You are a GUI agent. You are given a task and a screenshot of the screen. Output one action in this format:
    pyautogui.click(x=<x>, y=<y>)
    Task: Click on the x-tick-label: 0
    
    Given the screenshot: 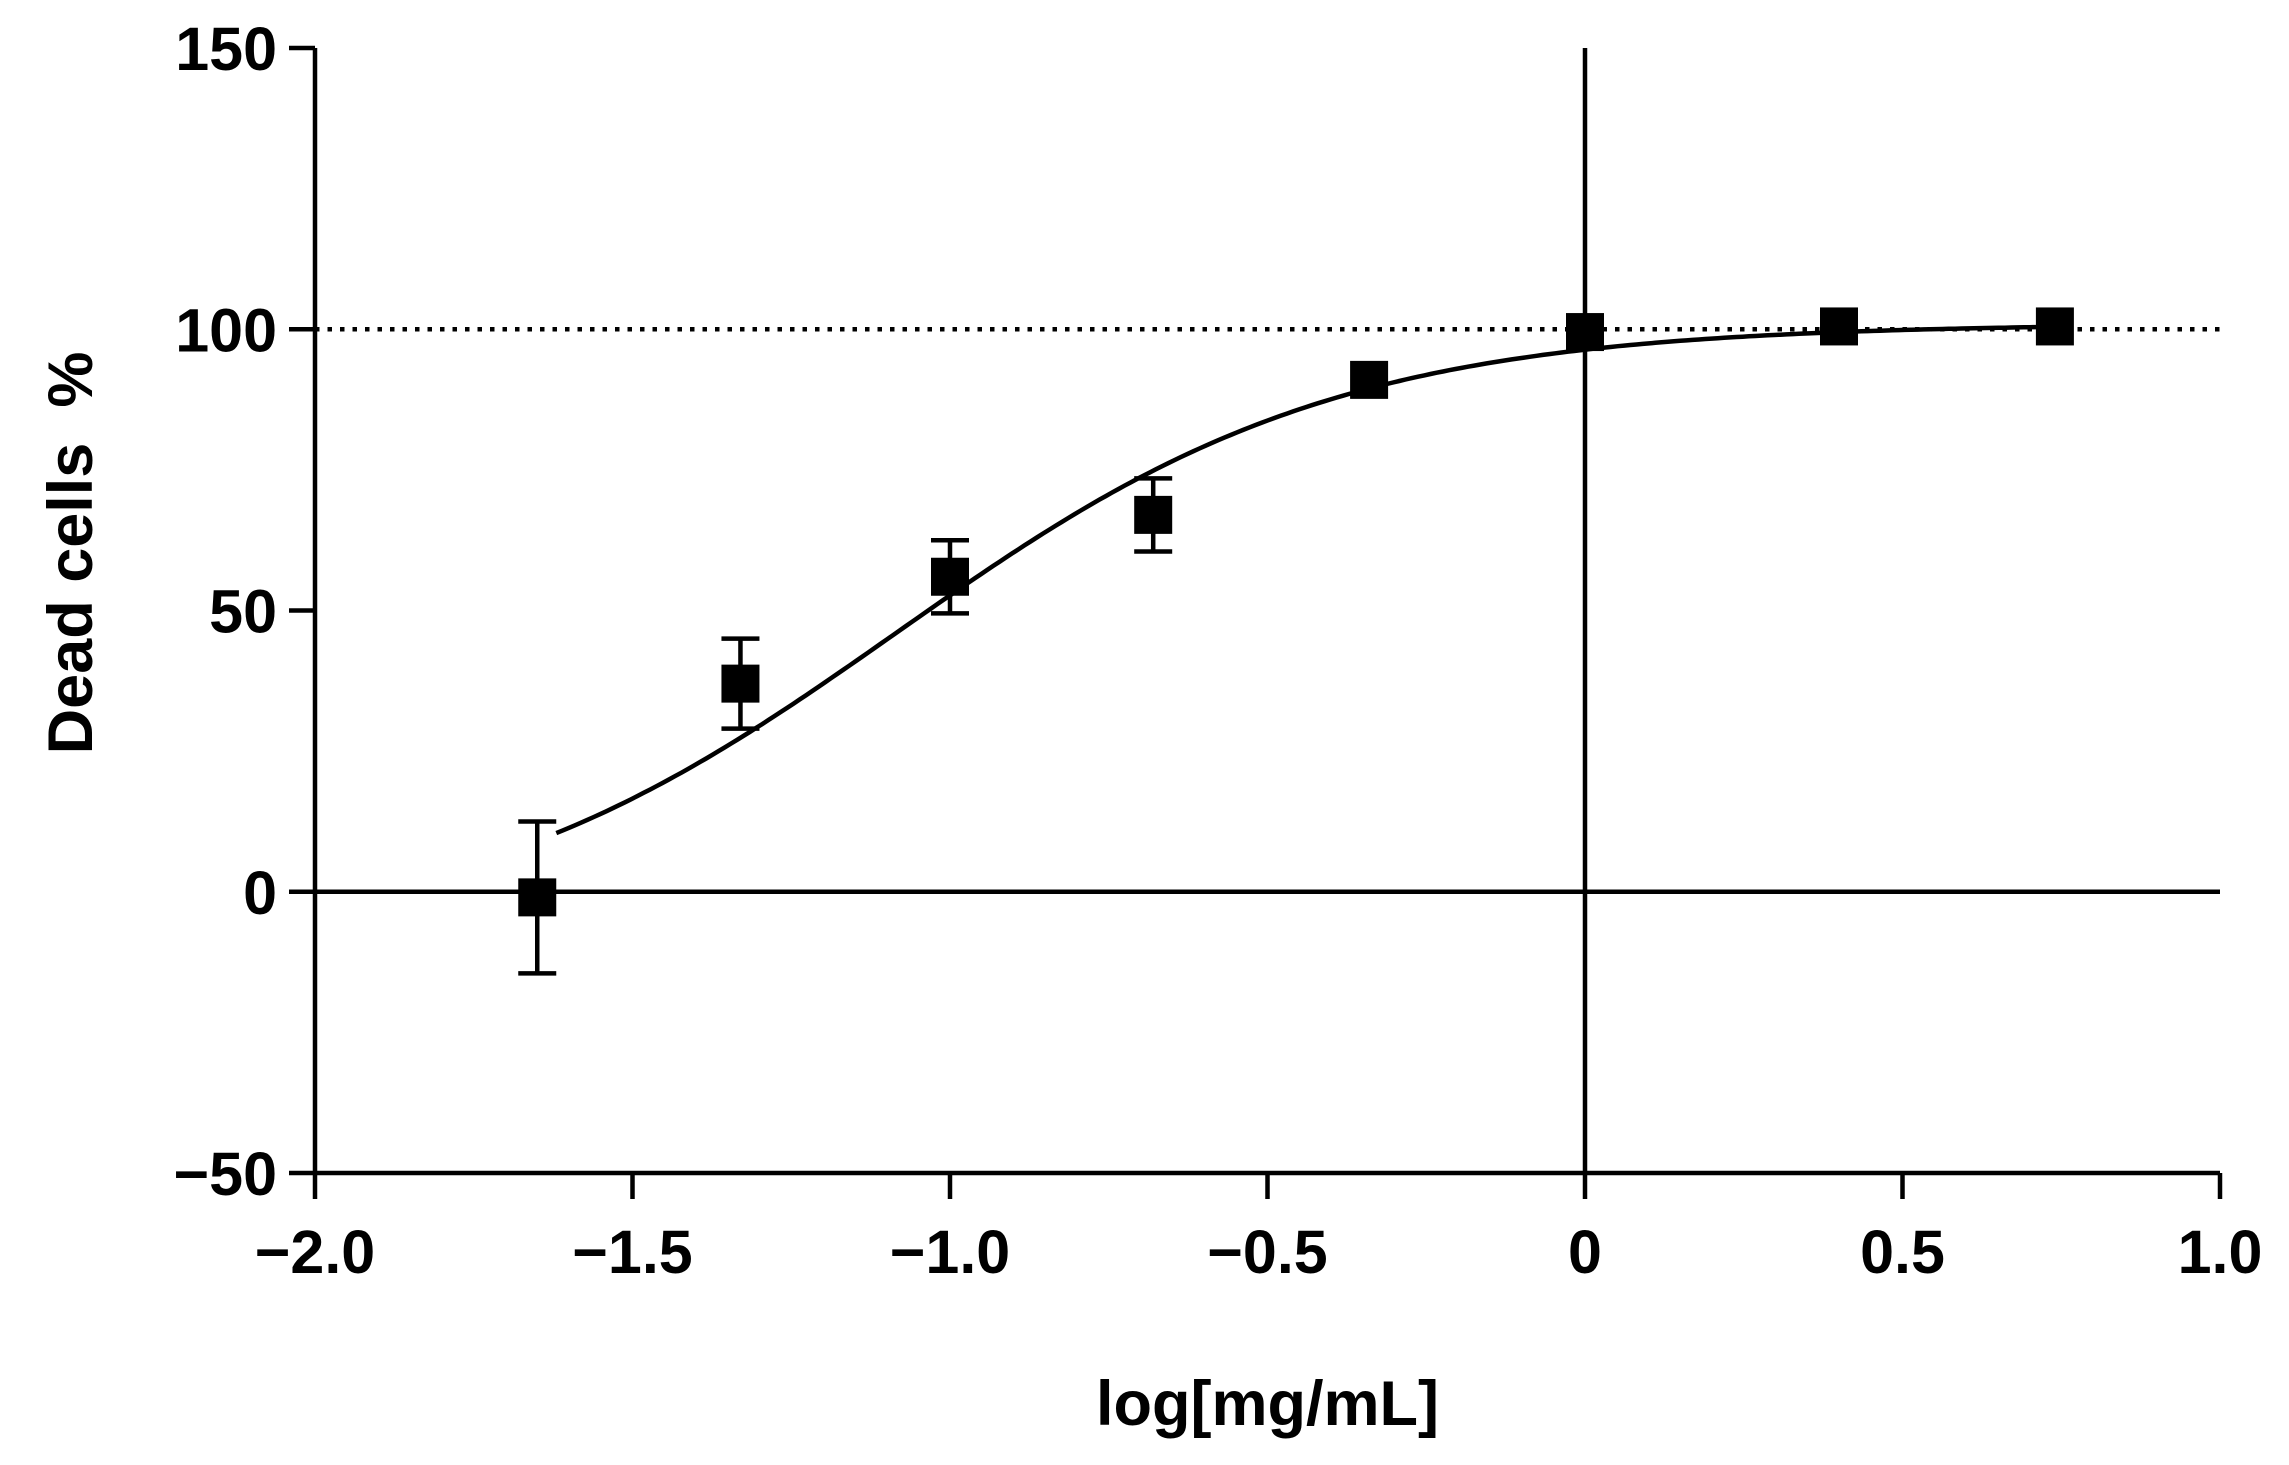 What is the action you would take?
    pyautogui.click(x=1585, y=1252)
    